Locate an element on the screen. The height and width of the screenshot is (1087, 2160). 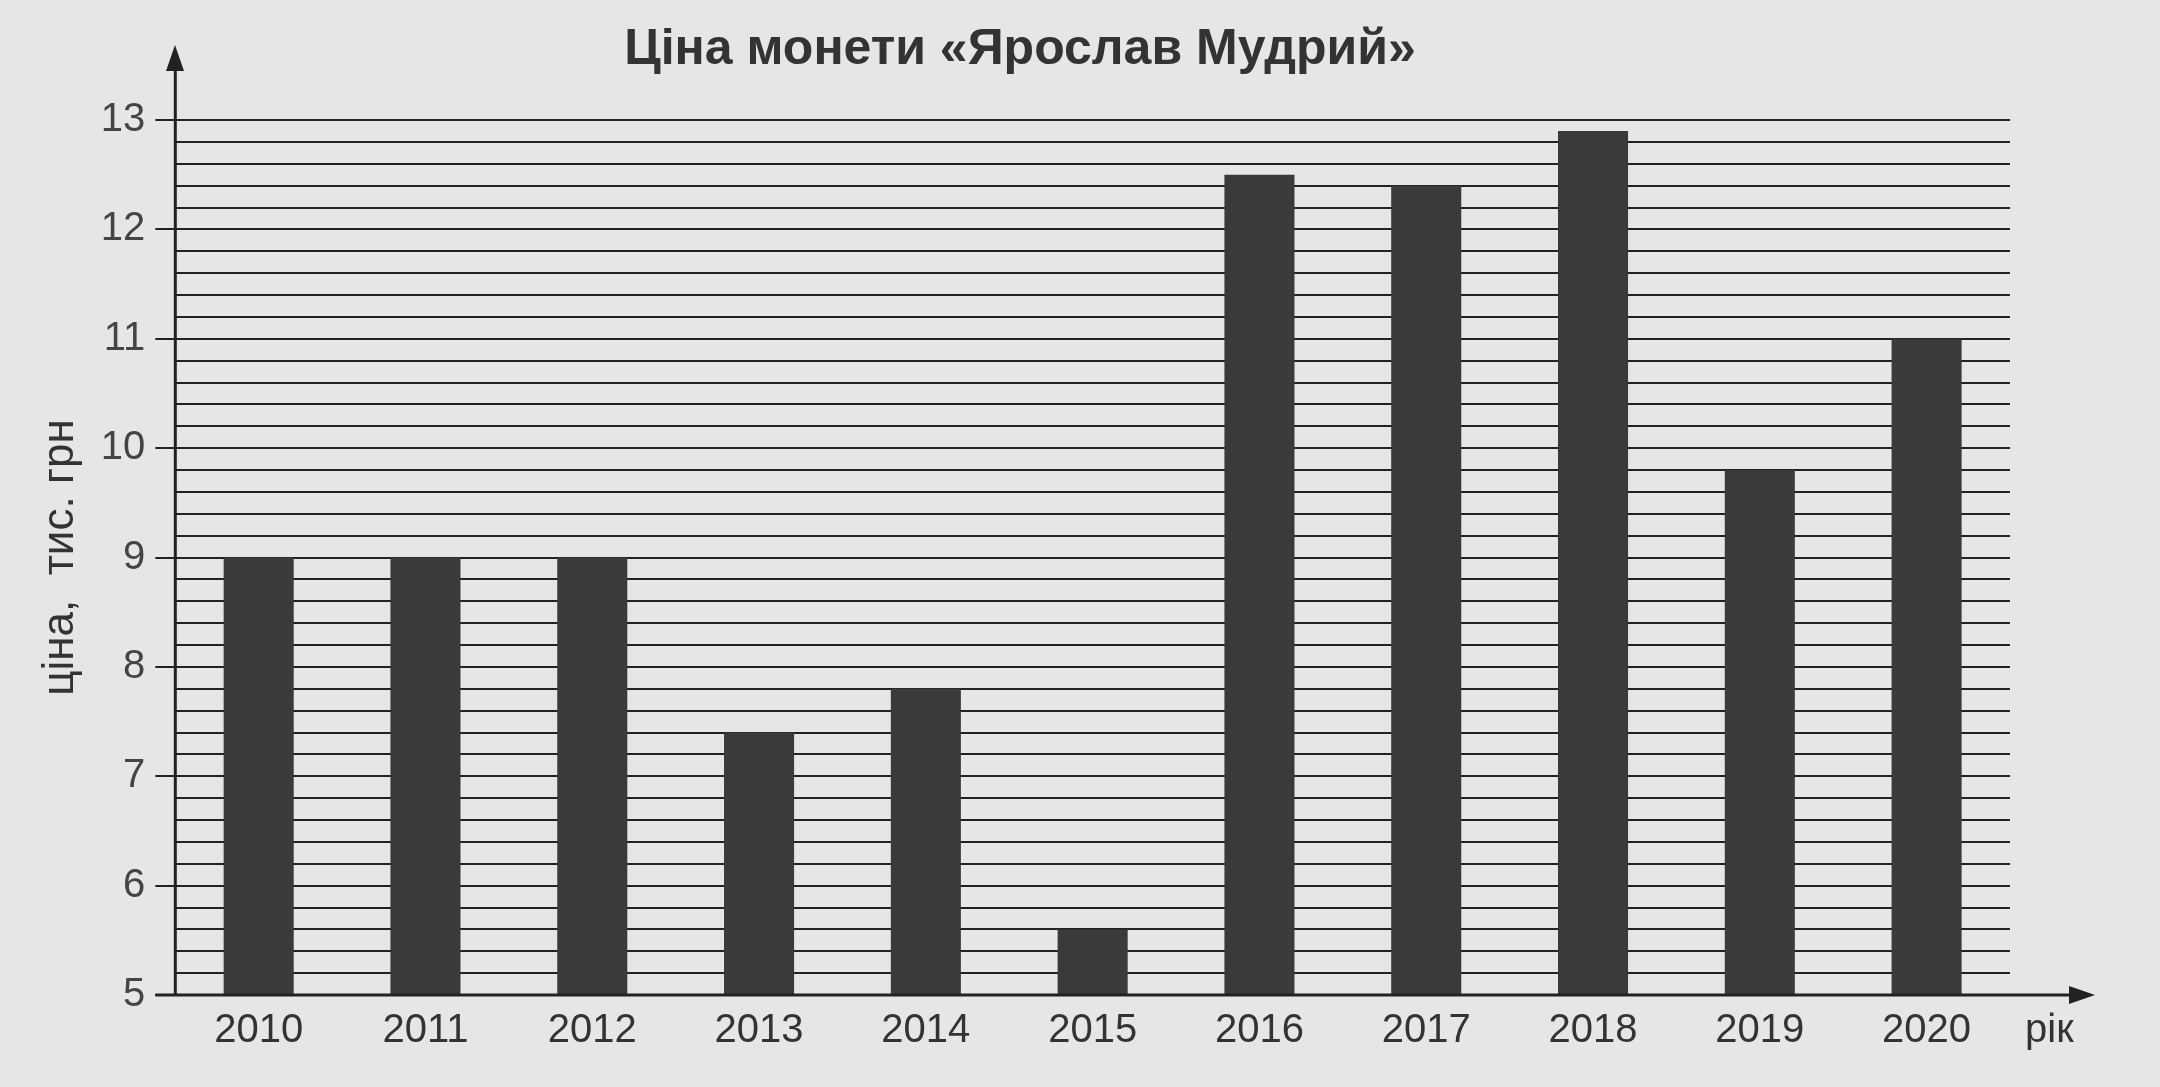
y-tick-label: 7 is located at coordinates (134, 773).